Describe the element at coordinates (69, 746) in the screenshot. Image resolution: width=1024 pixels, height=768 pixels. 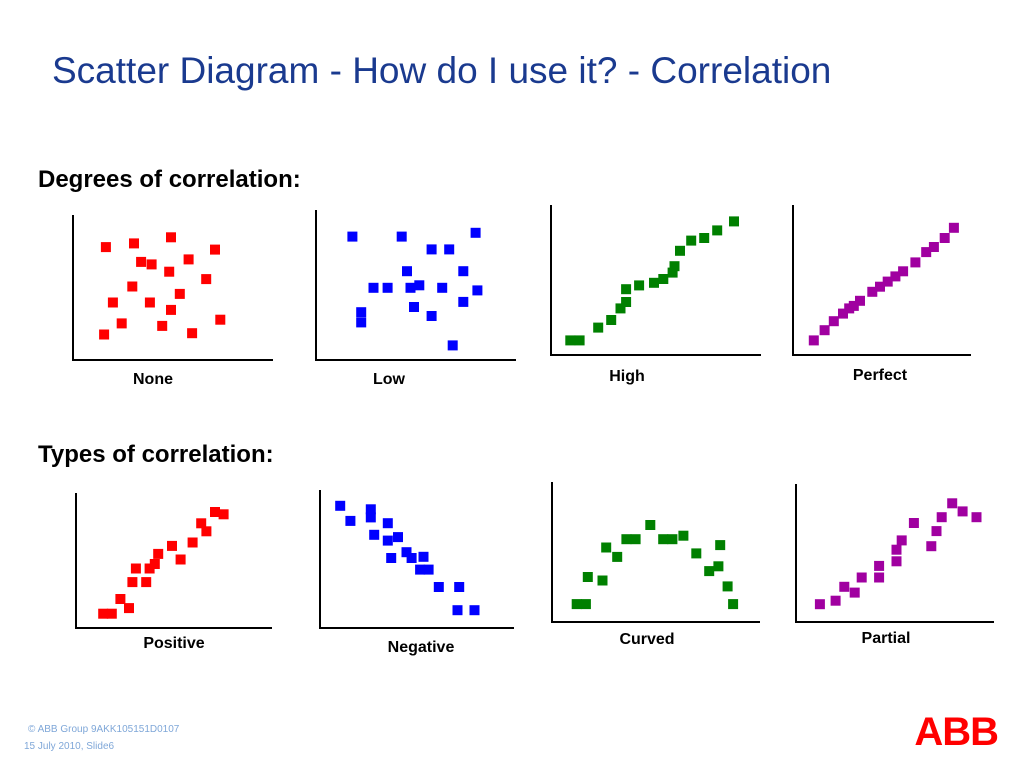
I see `footer-date-slide: 15 July 2010, Slide6` at that location.